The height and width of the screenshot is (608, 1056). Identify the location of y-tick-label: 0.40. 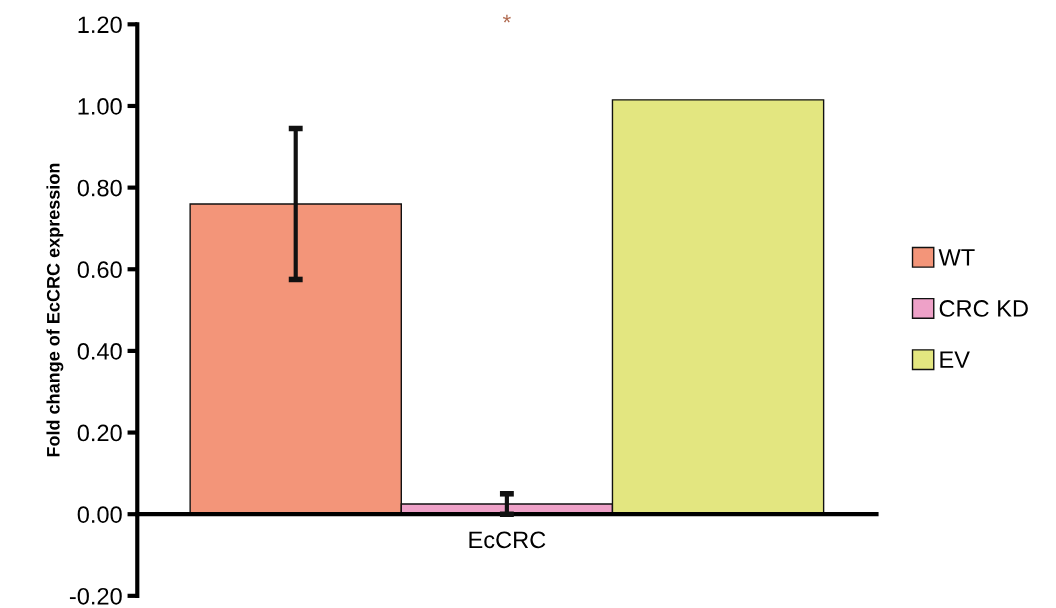
(99, 351).